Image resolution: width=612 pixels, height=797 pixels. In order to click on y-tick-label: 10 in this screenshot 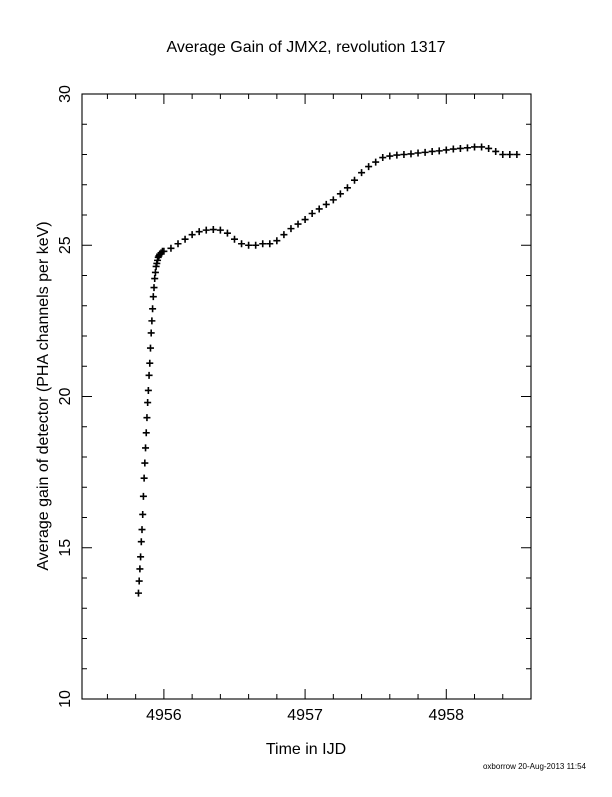, I will do `click(65, 699)`.